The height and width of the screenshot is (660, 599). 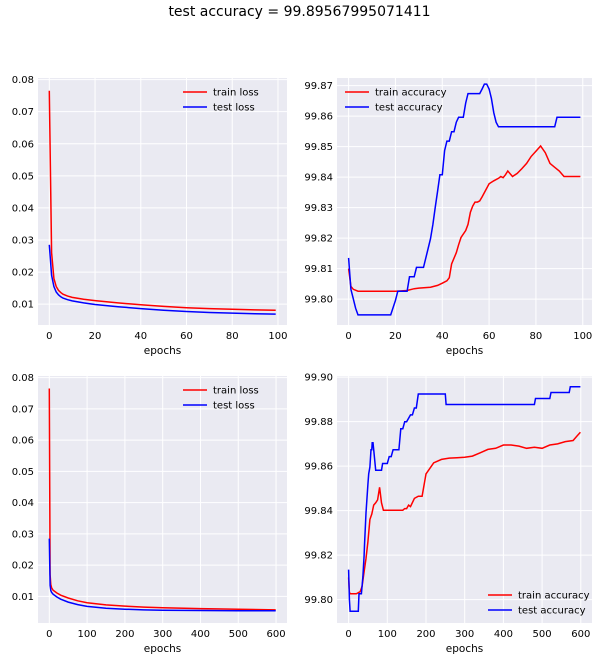 I want to click on y-tick-label: 99.83, so click(x=318, y=208).